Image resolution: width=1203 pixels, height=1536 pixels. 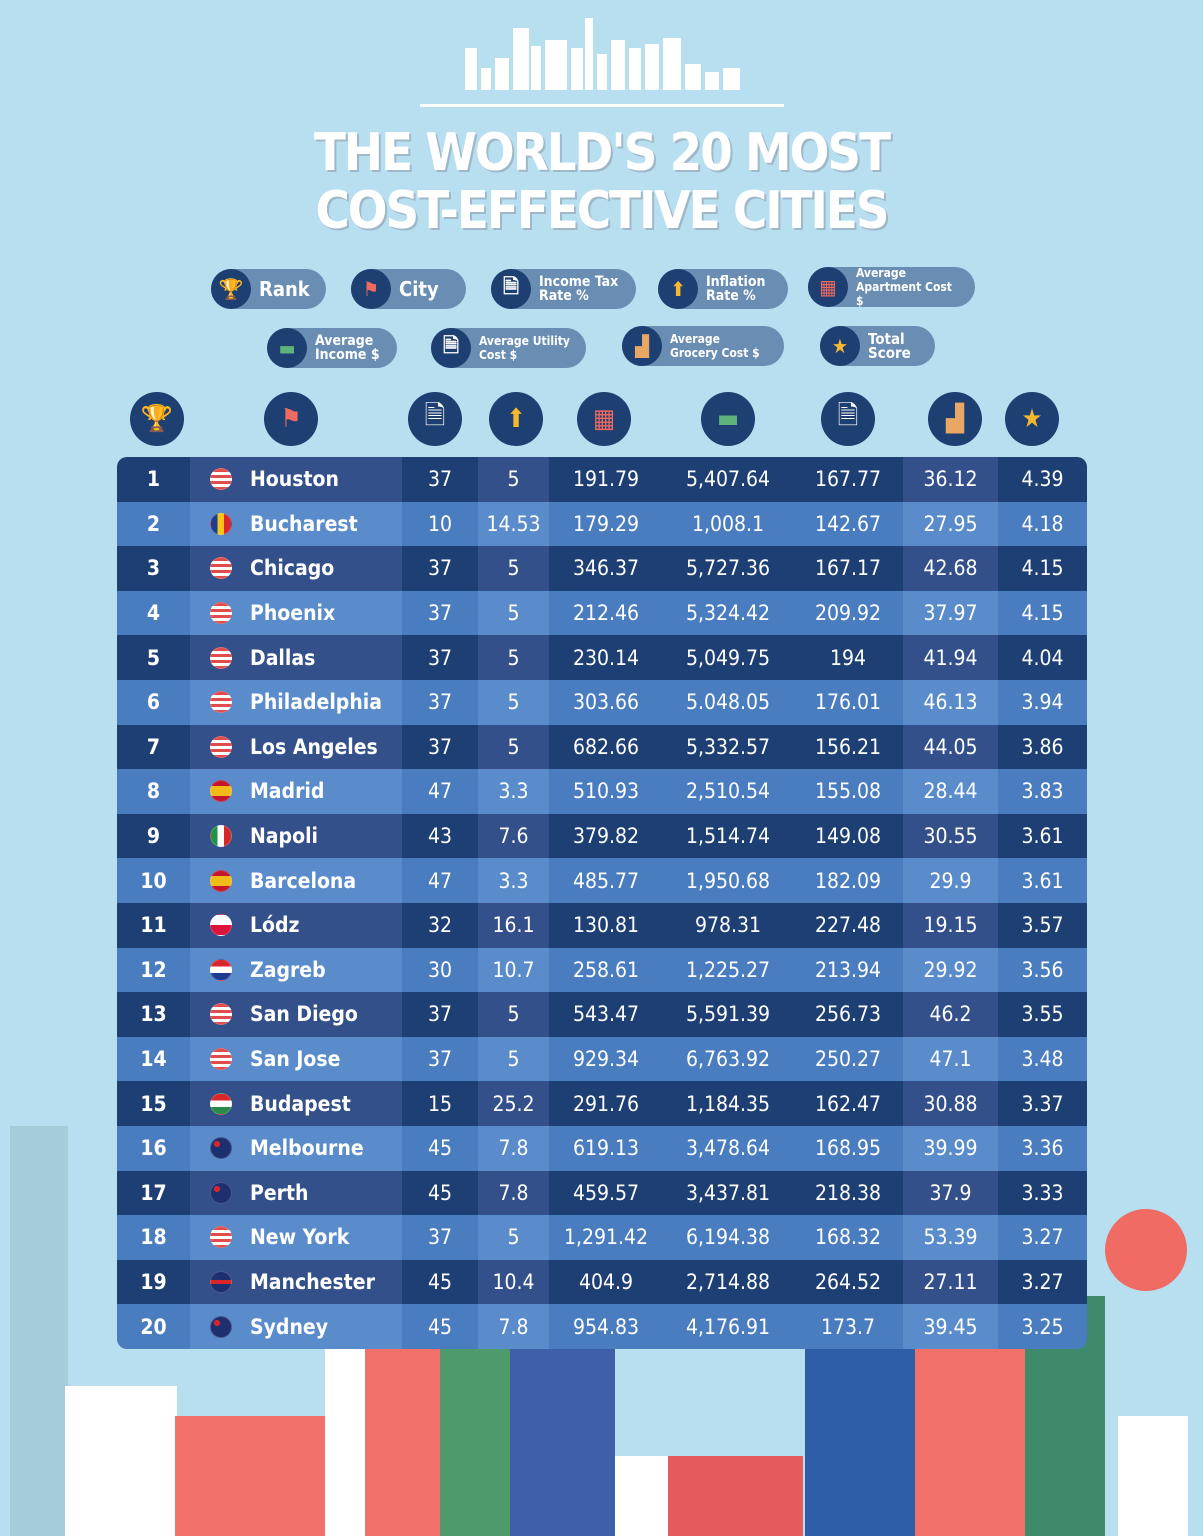 I want to click on cell-grocery: 30.55, so click(x=950, y=836).